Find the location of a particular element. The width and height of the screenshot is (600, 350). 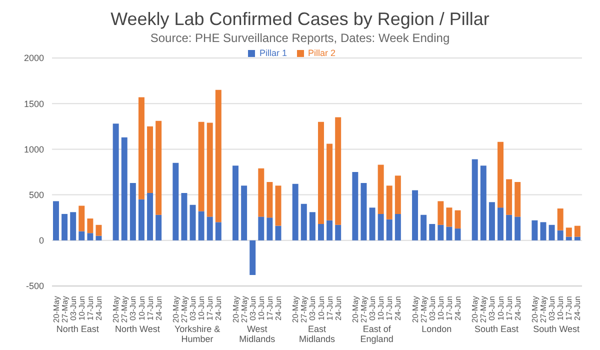

text: East Midlands is located at coordinates (317, 334).